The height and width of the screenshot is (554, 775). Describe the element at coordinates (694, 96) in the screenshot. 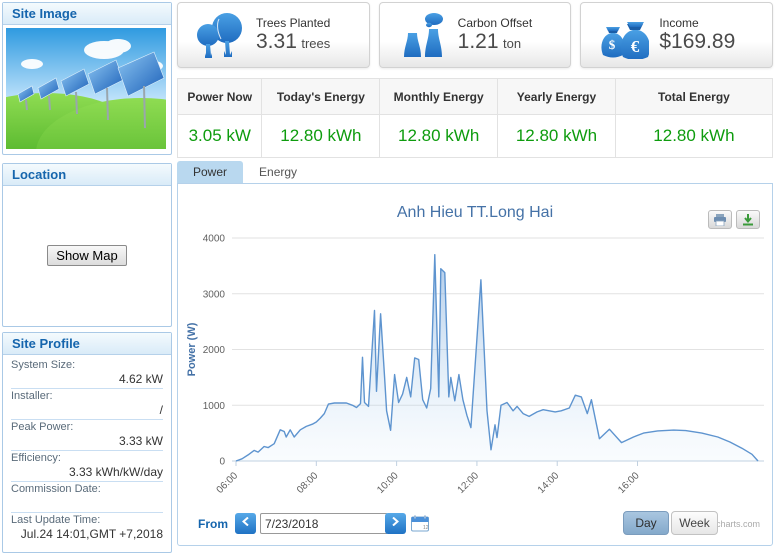

I see `col-total-energy: Total Energy` at that location.